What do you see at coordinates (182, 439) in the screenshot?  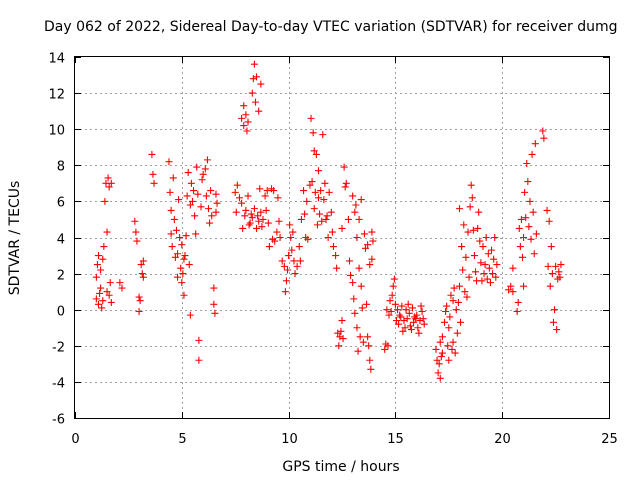 I see `x-tick-label: 5` at bounding box center [182, 439].